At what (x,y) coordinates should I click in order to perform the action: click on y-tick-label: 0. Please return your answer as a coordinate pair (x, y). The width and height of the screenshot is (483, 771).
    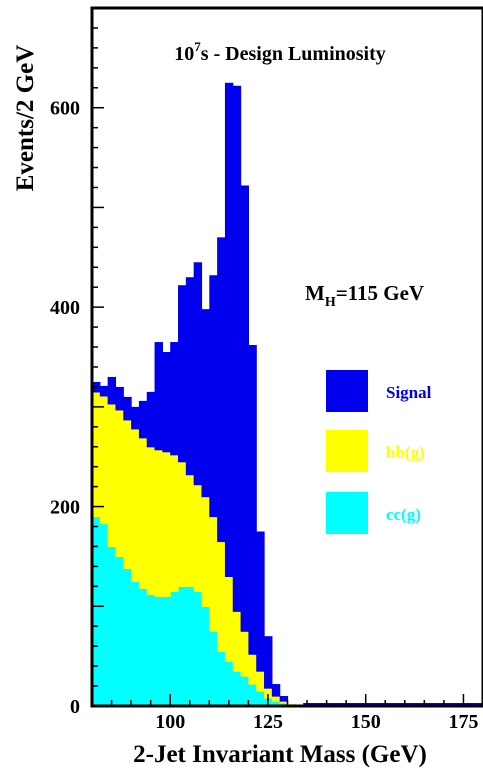
    Looking at the image, I should click on (75, 707).